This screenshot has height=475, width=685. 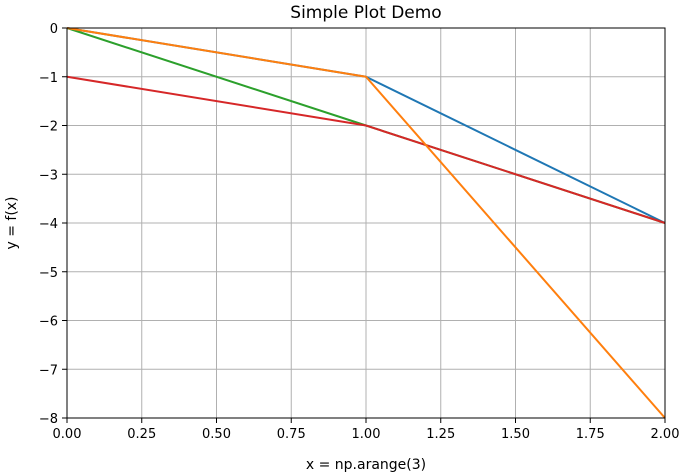 What do you see at coordinates (48, 78) in the screenshot?
I see `y-tick-label: −1` at bounding box center [48, 78].